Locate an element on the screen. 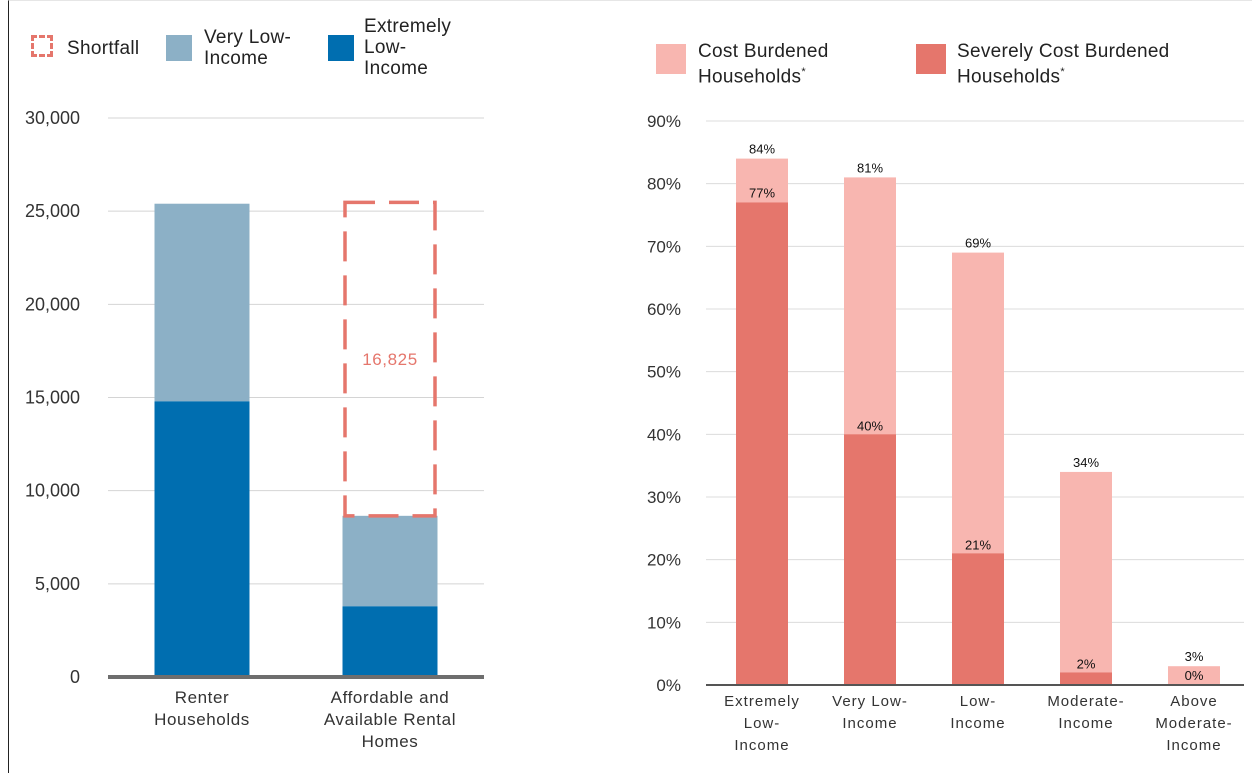 This screenshot has width=1253, height=774. shortfall-label: 16,825 is located at coordinates (390, 359).